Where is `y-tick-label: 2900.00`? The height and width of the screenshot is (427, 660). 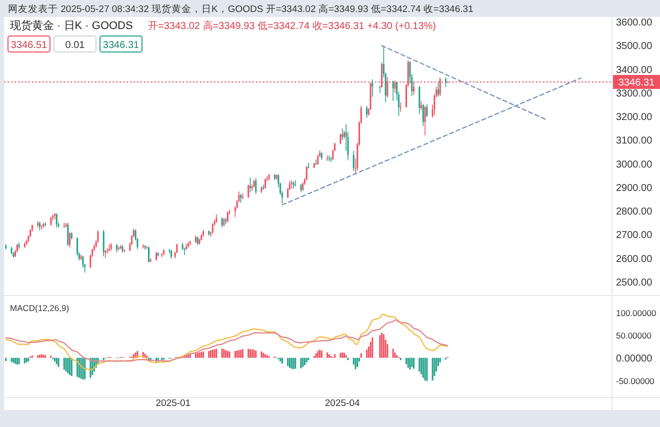
y-tick-label: 2900.00 is located at coordinates (634, 188).